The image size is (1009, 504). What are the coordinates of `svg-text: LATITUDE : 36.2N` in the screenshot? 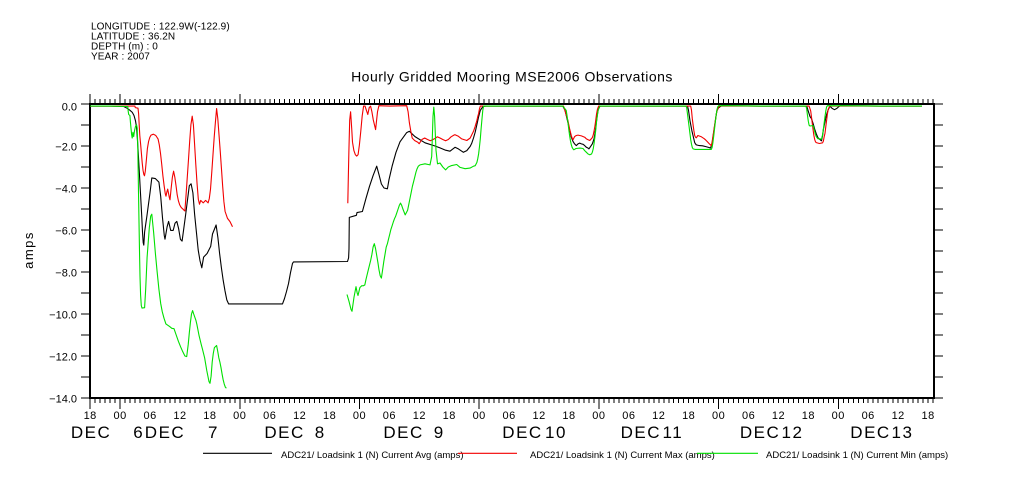 It's located at (133, 37).